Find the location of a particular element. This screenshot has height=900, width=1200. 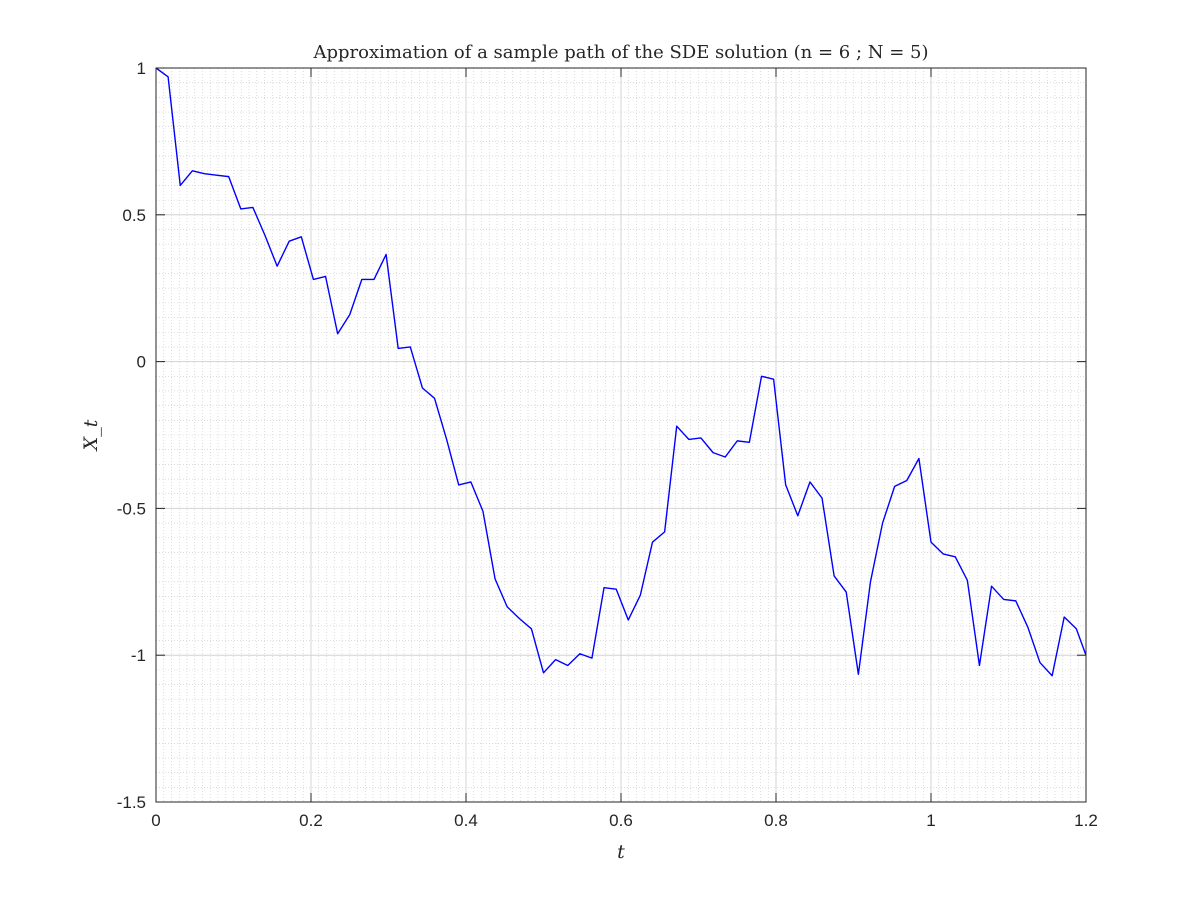

x-tick-label: 0.2 is located at coordinates (311, 820).